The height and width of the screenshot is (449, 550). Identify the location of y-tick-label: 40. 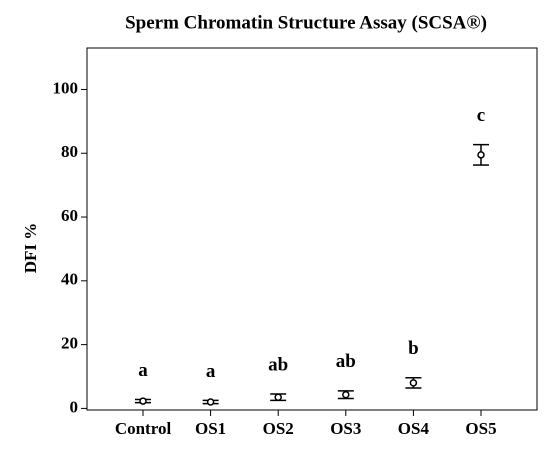
(69, 279).